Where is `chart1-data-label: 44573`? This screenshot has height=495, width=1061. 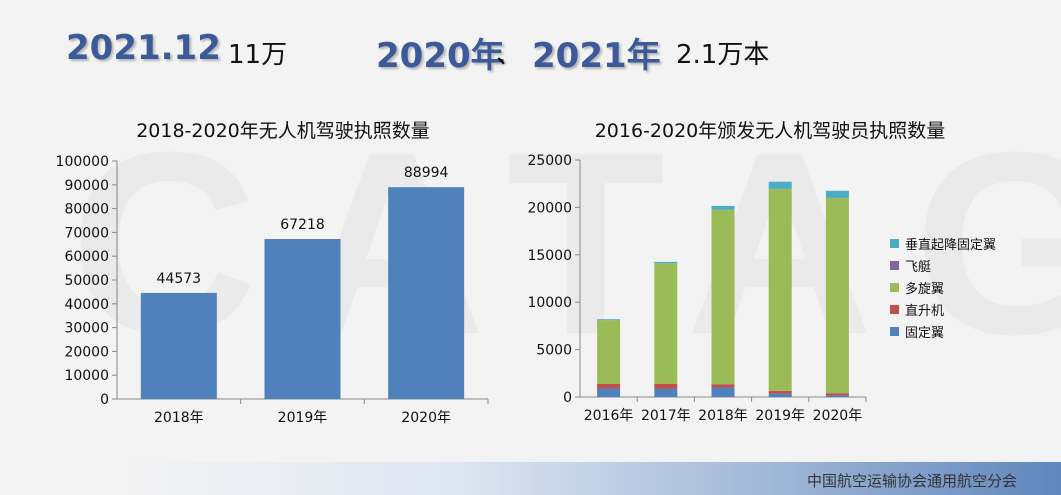 chart1-data-label: 44573 is located at coordinates (179, 279).